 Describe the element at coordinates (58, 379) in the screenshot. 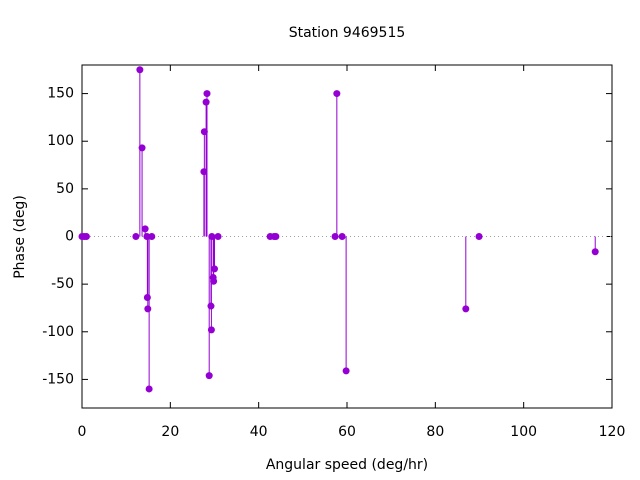

I see `y-tick-label: -150` at that location.